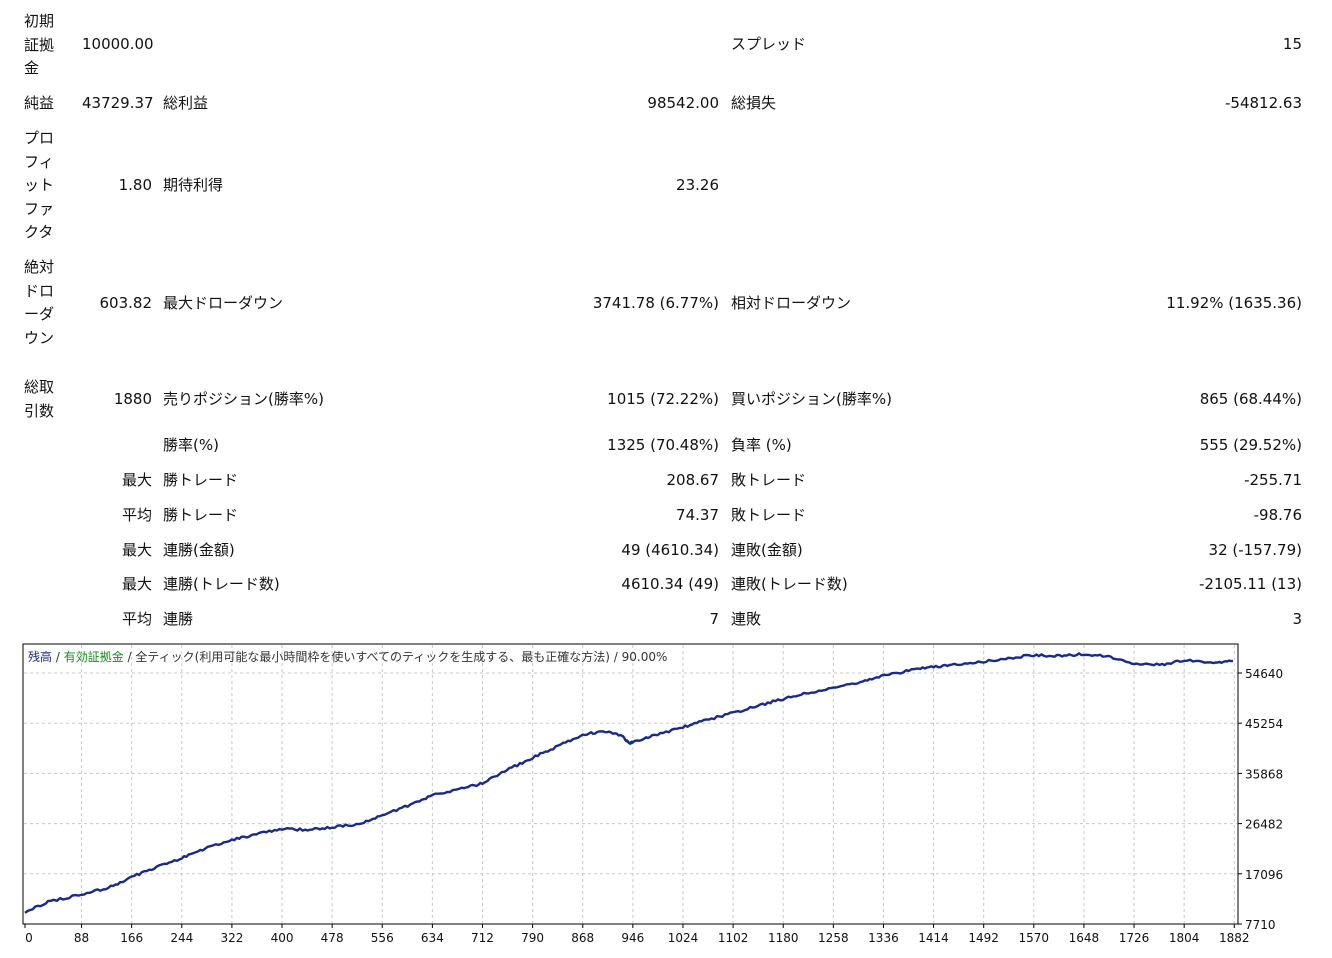 The width and height of the screenshot is (1332, 958). What do you see at coordinates (697, 515) in the screenshot?
I see `row-a-value: 74.37` at bounding box center [697, 515].